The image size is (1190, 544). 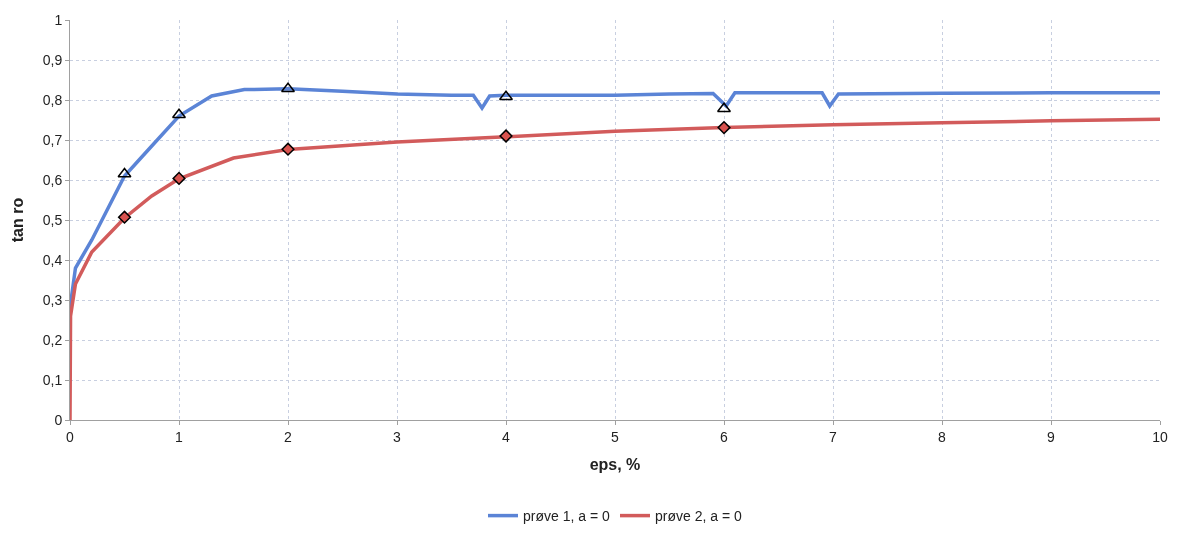 I want to click on x-tick-label: 3, so click(x=397, y=436).